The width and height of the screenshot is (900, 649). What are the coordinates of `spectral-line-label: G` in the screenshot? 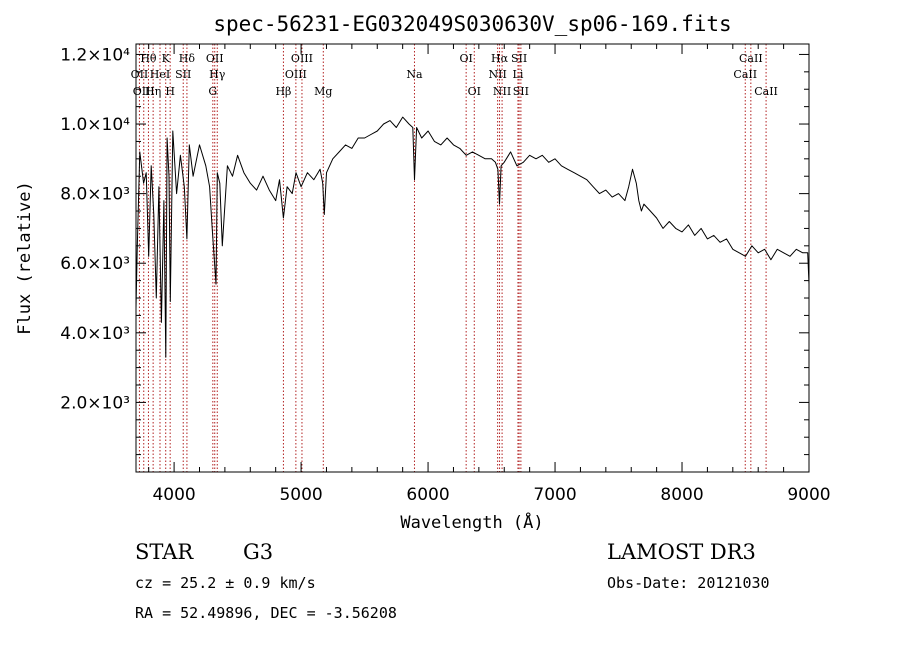 It's located at (212, 91).